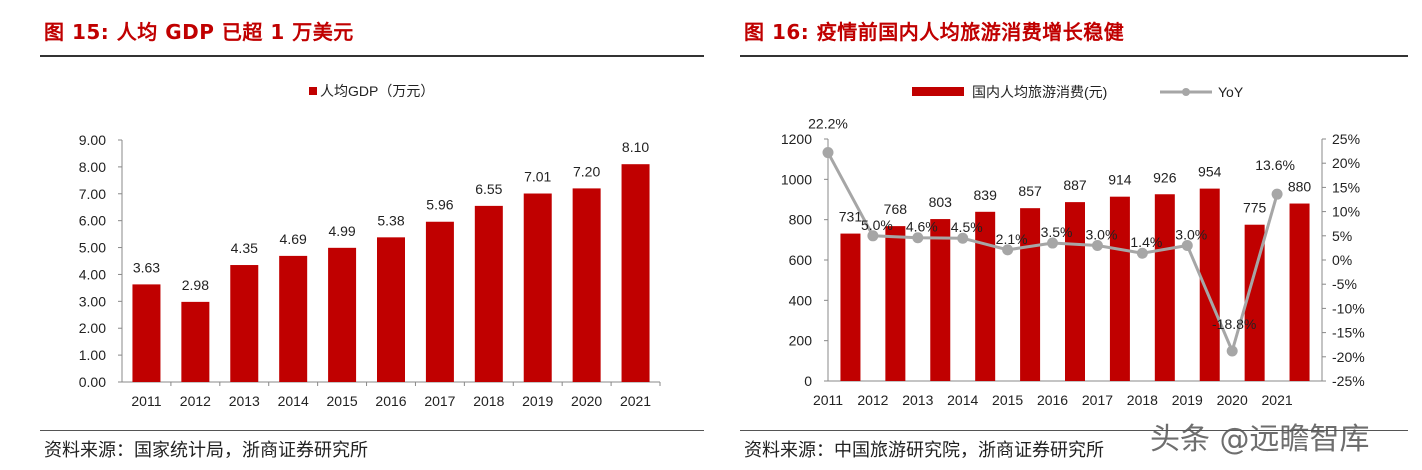  Describe the element at coordinates (1348, 333) in the screenshot. I see `y-right-tick-label: -15%` at that location.